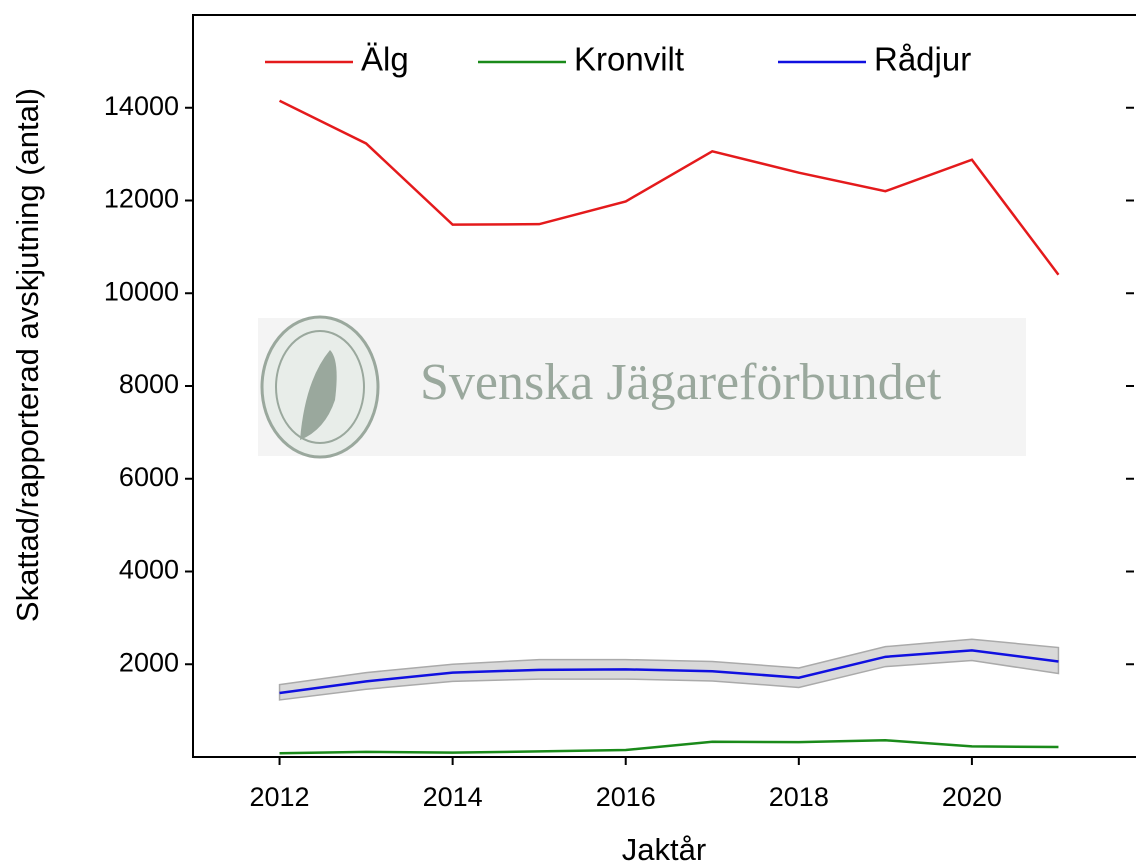 Image resolution: width=1136 pixels, height=867 pixels. I want to click on y-tick-label: 2000, so click(149, 662).